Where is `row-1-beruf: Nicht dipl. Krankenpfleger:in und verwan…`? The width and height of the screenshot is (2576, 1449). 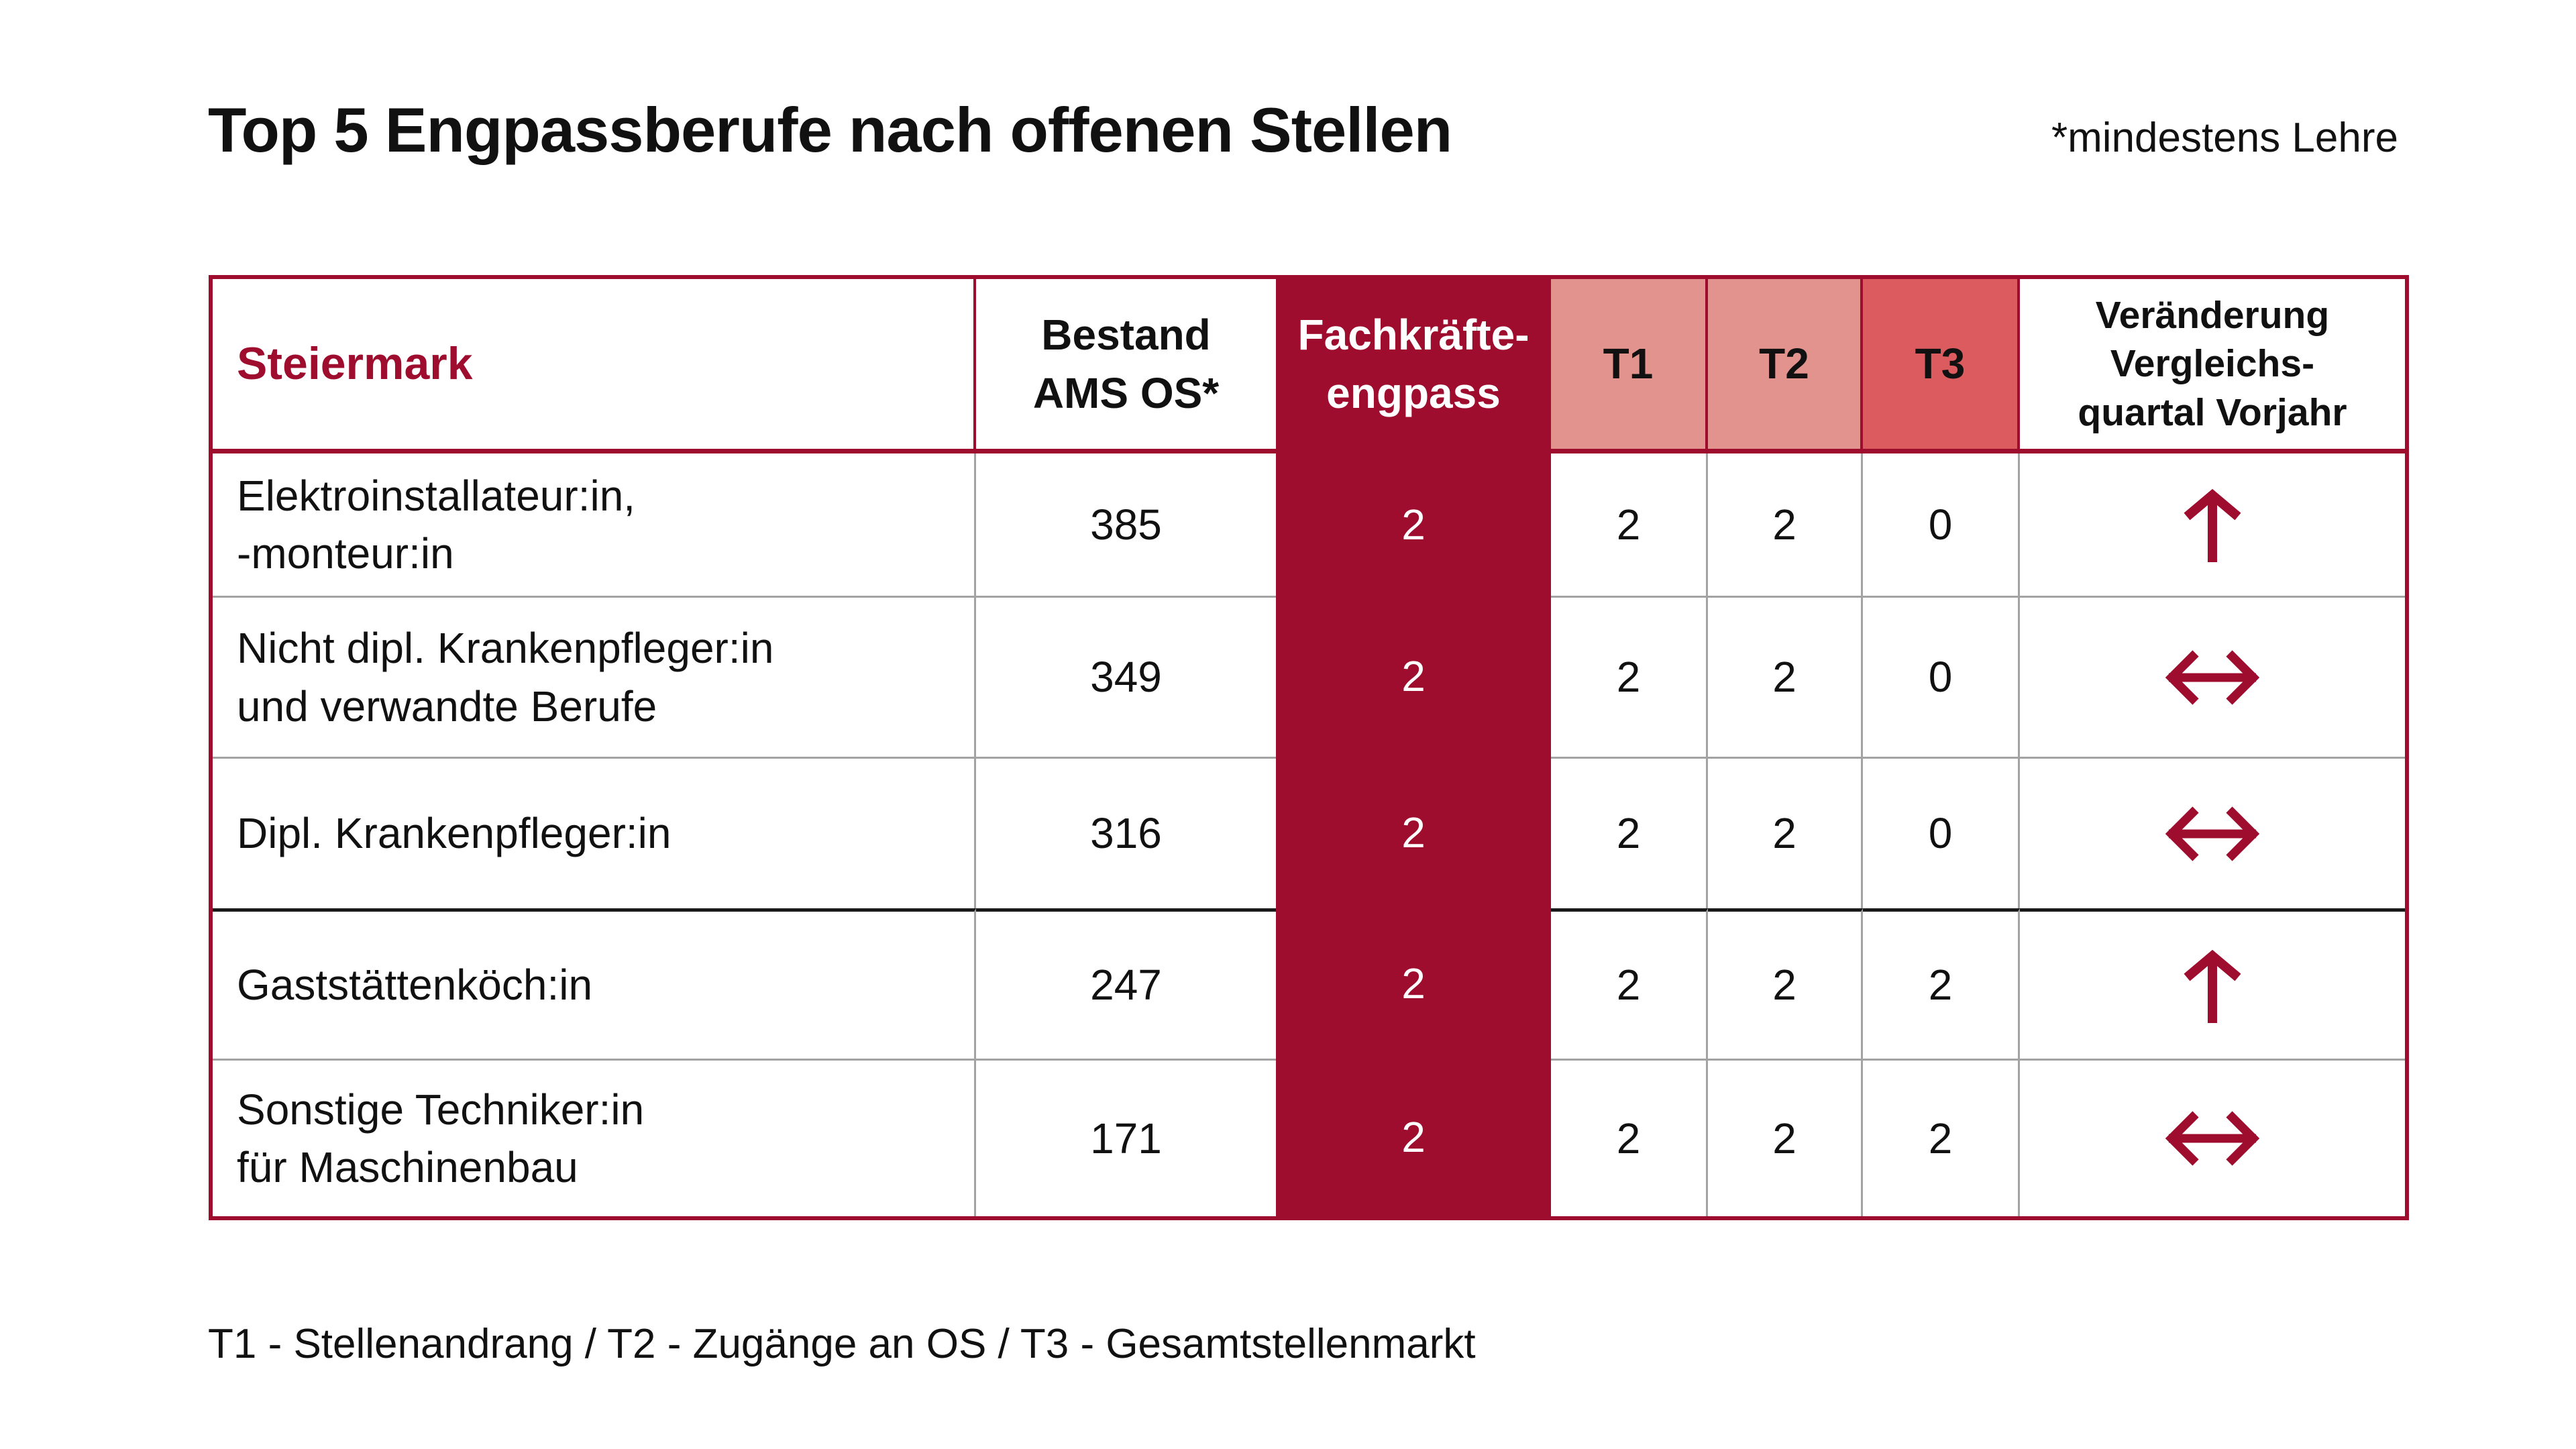
row-1-beruf: Nicht dipl. Krankenpfleger:in und verwan… is located at coordinates (594, 676).